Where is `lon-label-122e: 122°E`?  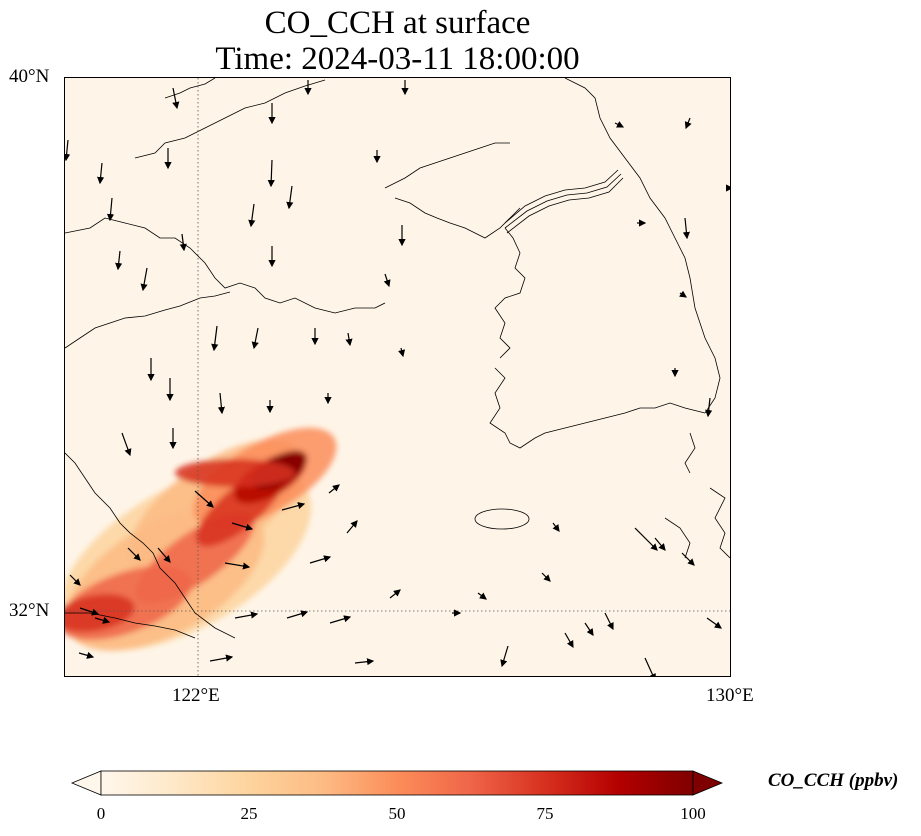 lon-label-122e: 122°E is located at coordinates (196, 695).